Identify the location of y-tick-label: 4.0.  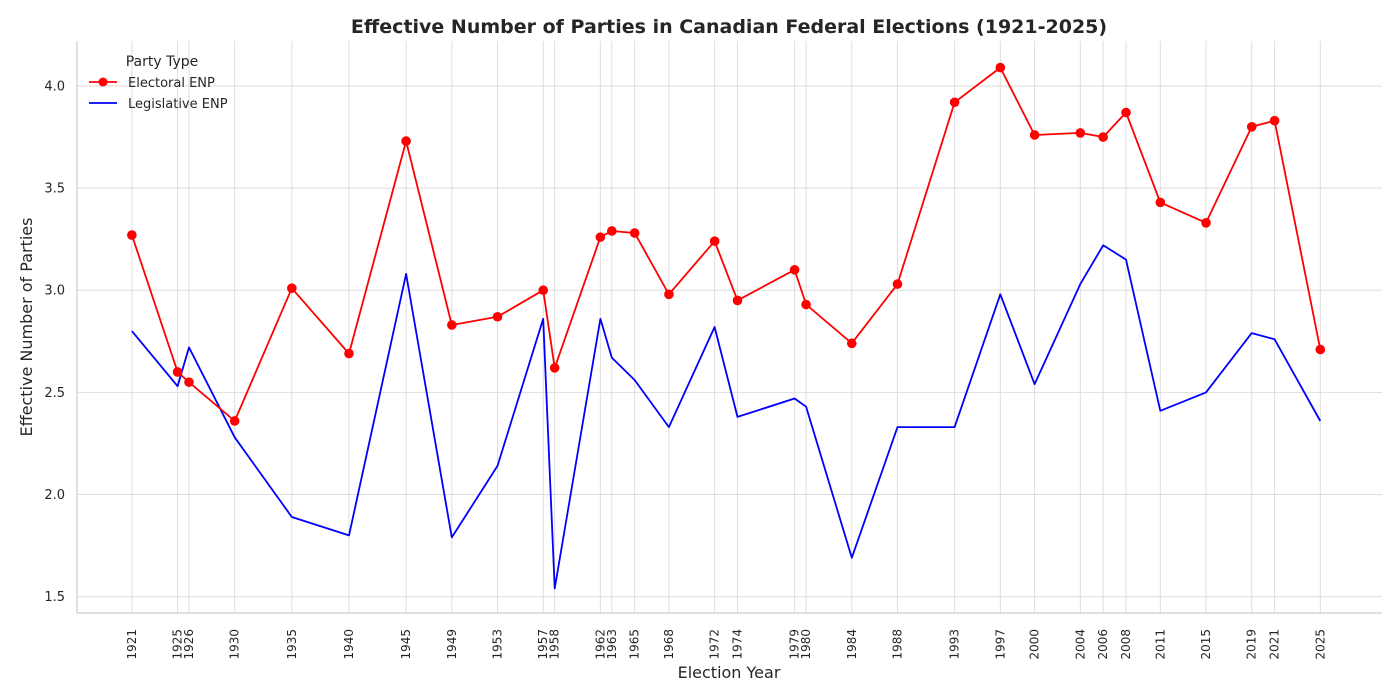
(54, 86).